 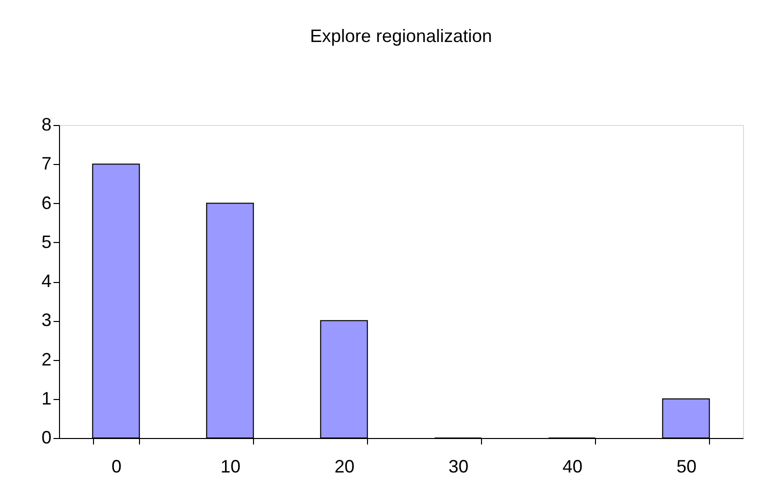 I want to click on y-tick-label: 4, so click(x=46, y=281).